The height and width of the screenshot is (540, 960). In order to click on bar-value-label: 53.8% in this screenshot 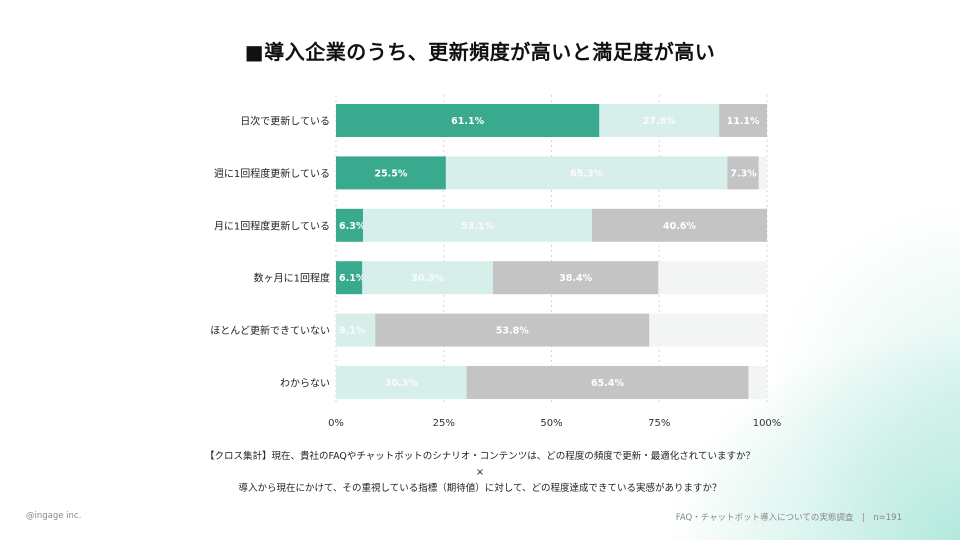, I will do `click(512, 331)`.